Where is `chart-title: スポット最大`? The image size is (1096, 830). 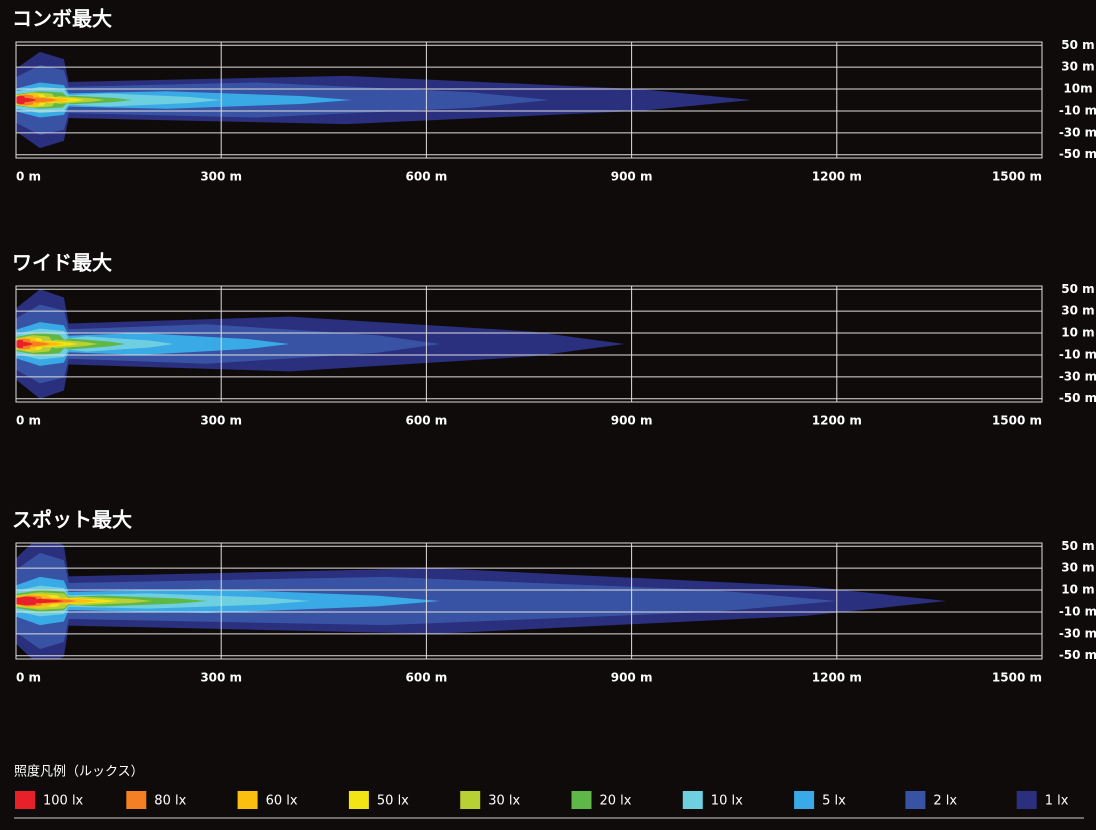
chart-title: スポット最大 is located at coordinates (72, 520).